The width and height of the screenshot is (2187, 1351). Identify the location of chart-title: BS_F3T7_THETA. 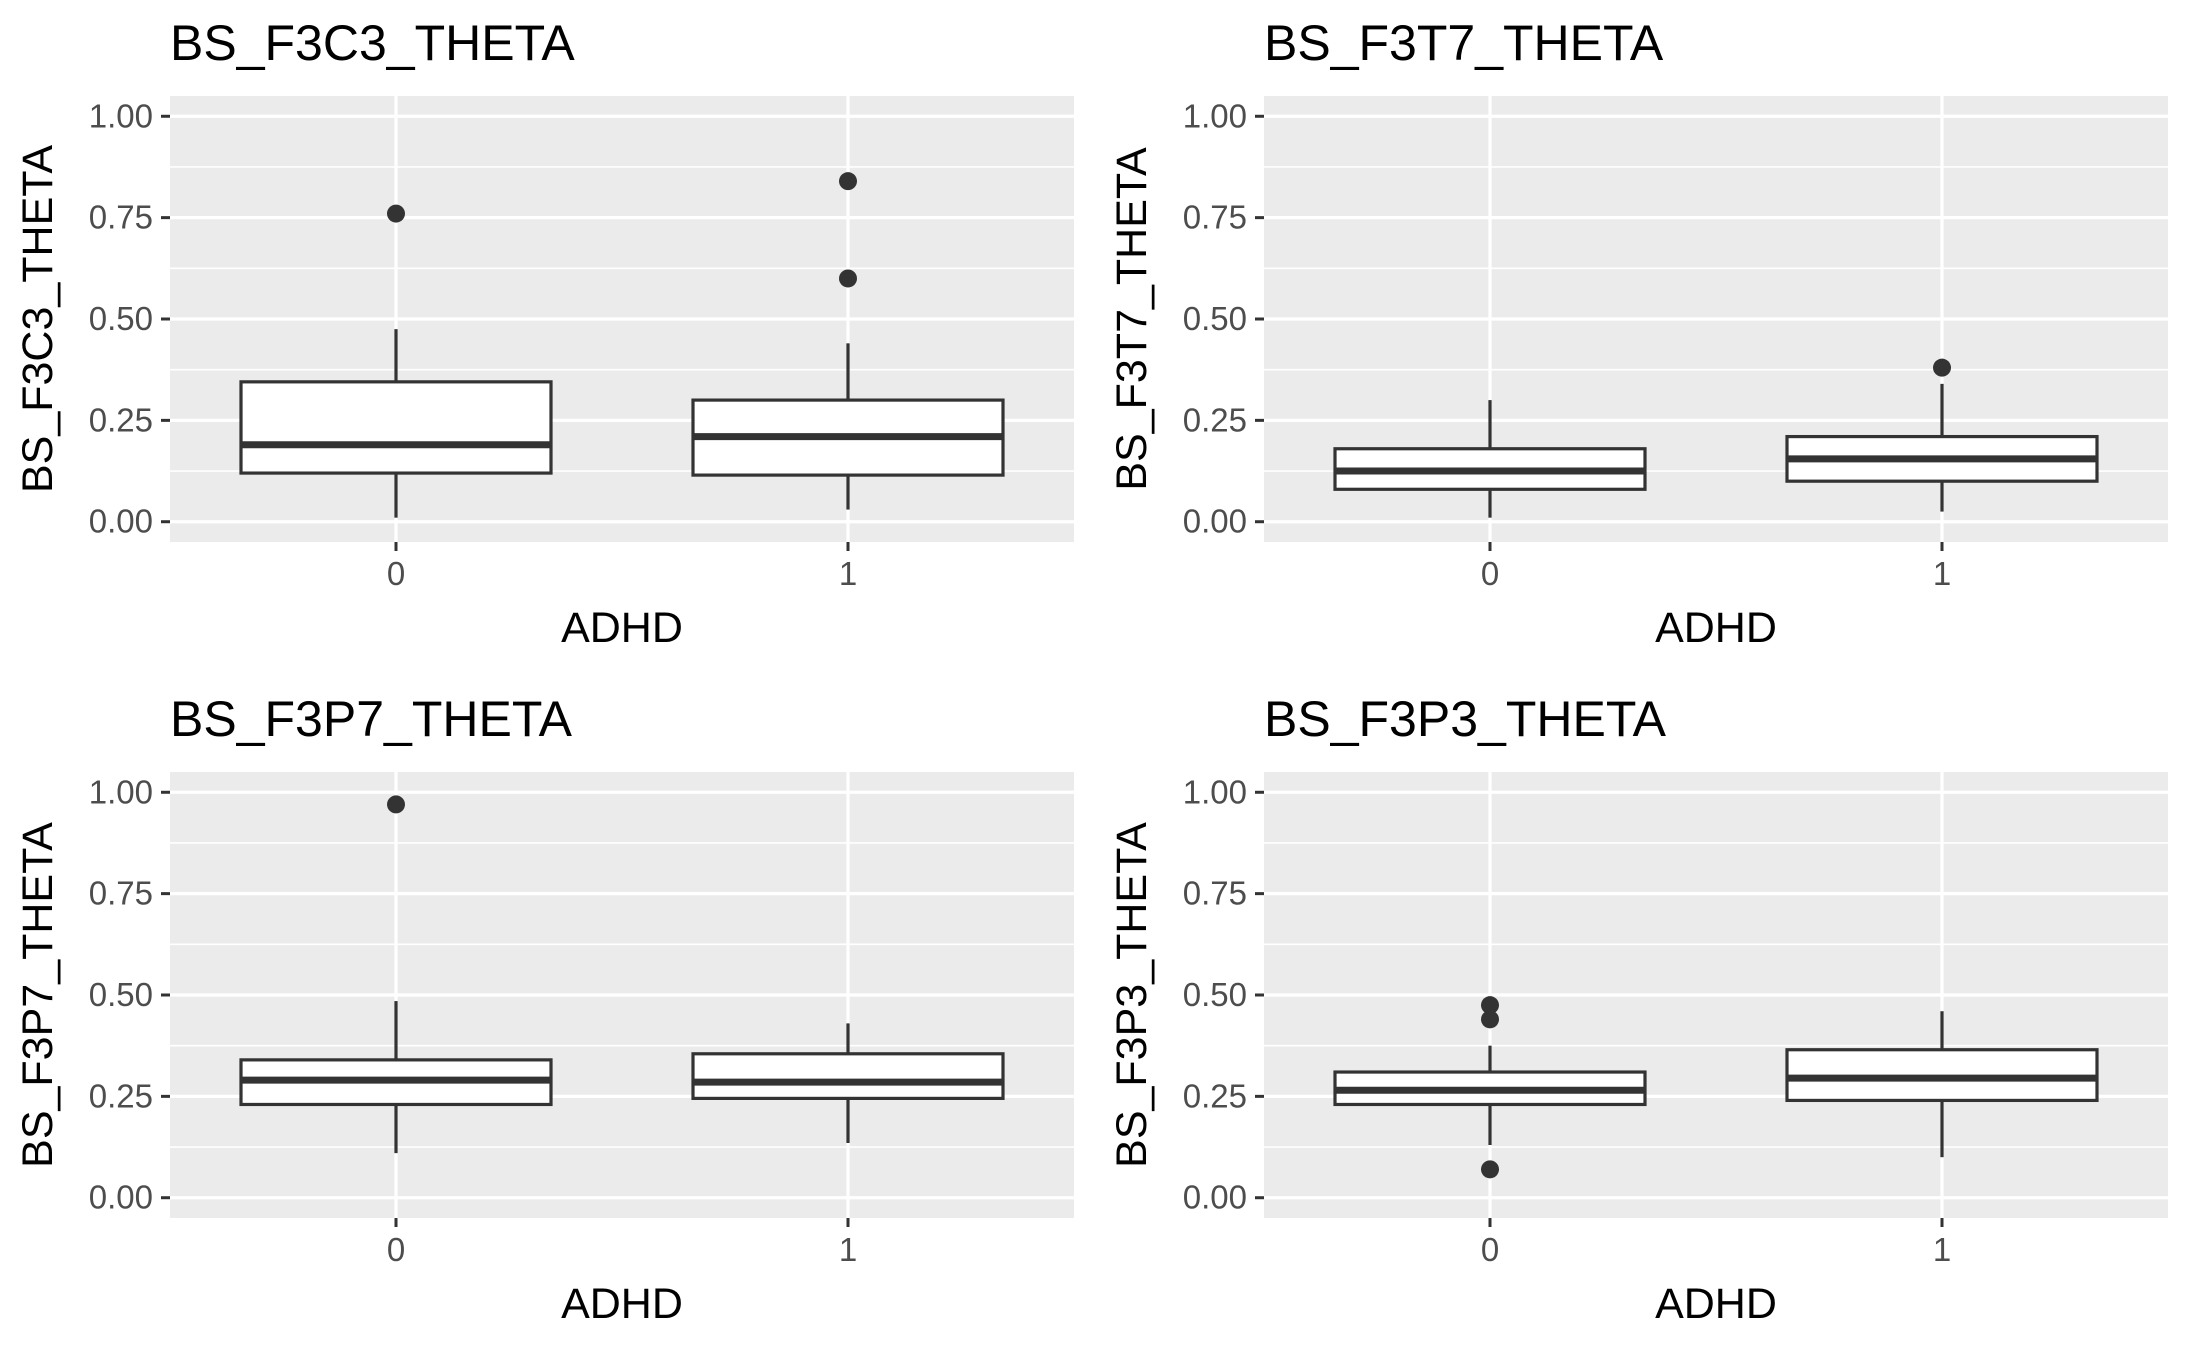
(1464, 43).